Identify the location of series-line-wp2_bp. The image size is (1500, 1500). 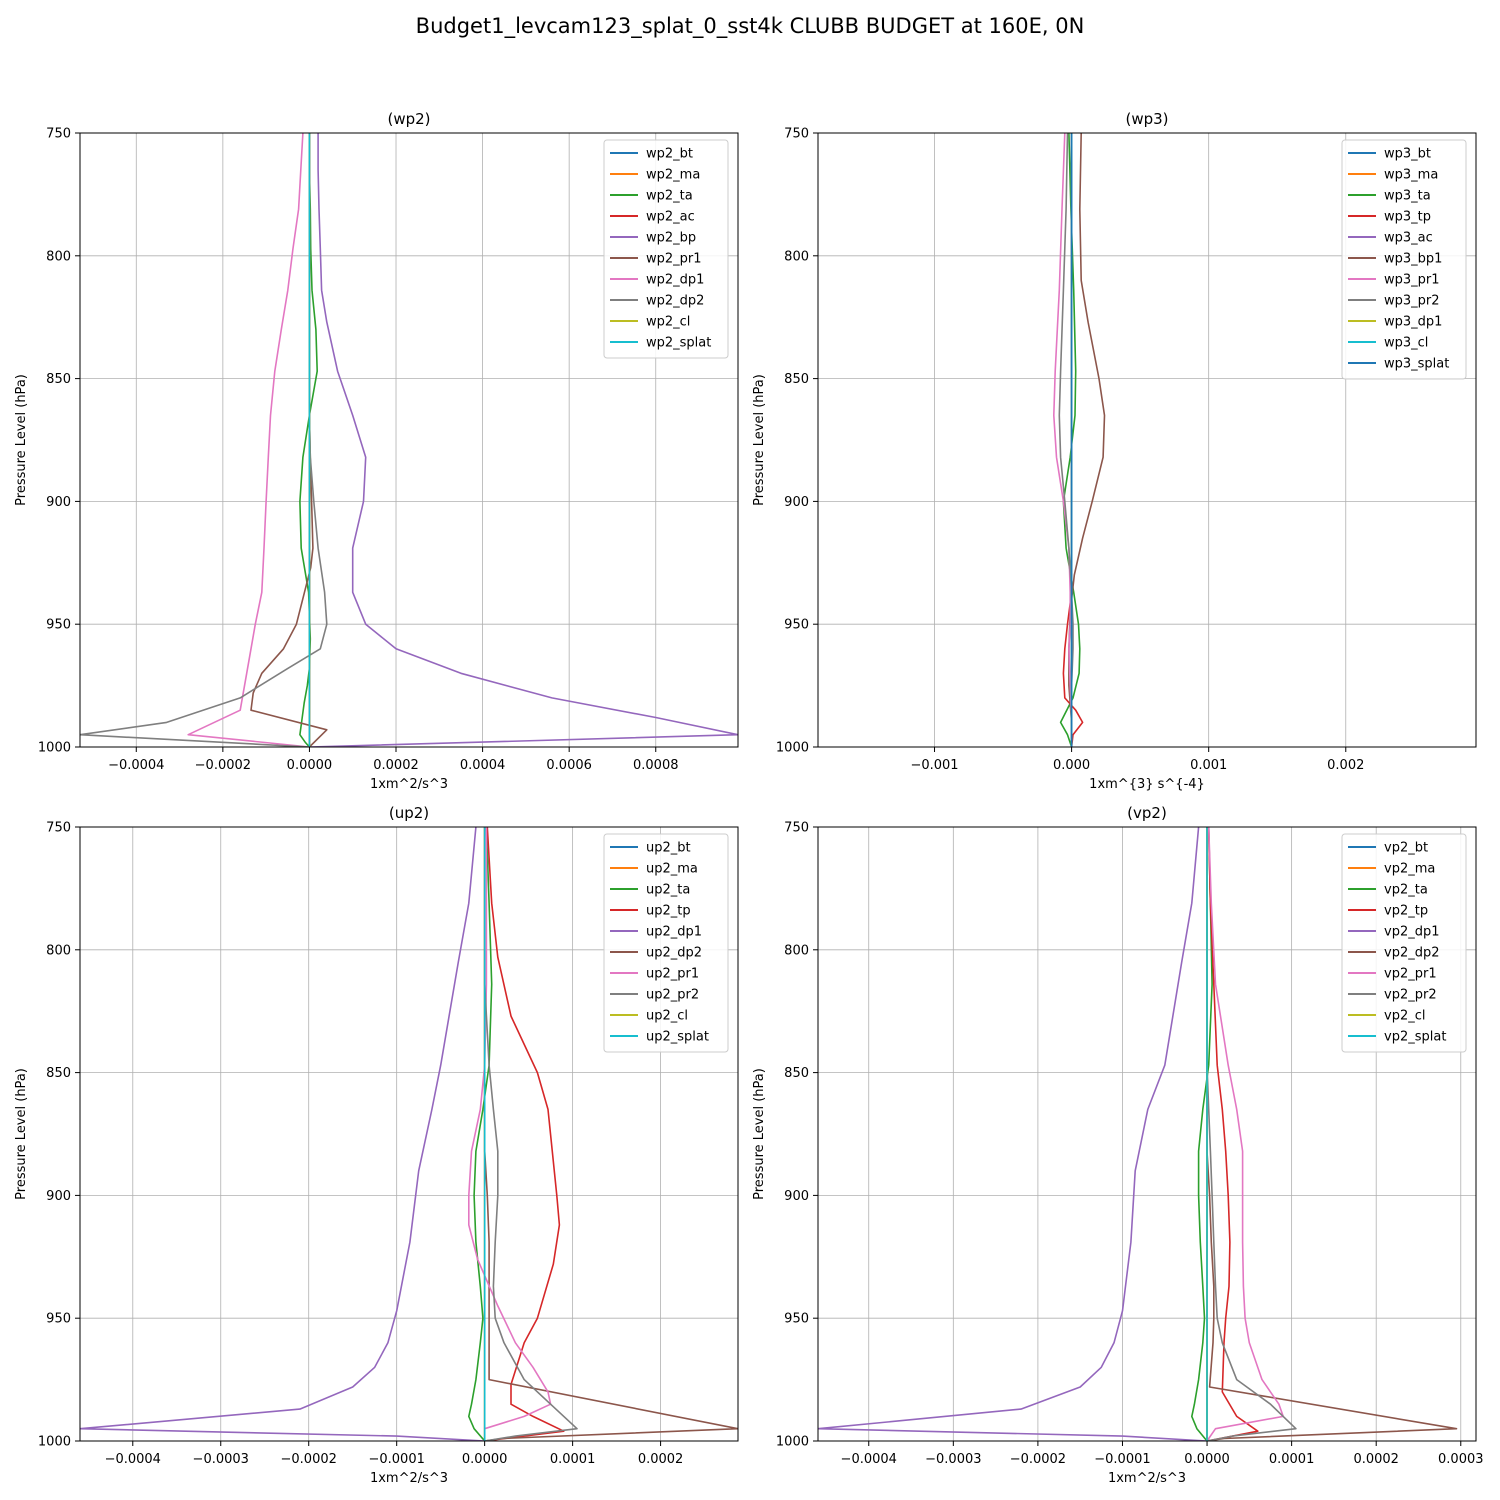
(523, 440).